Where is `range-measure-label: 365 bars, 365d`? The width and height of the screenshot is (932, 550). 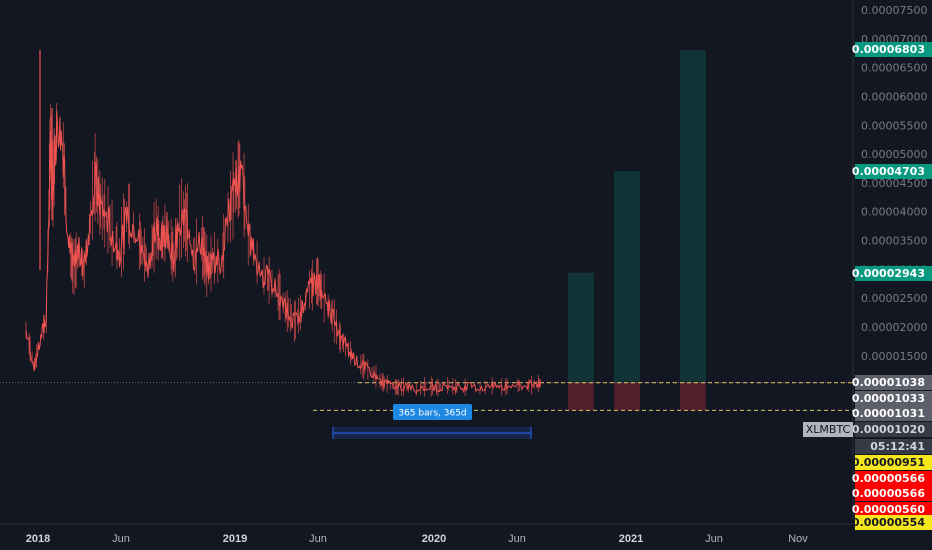
range-measure-label: 365 bars, 365d is located at coordinates (432, 414).